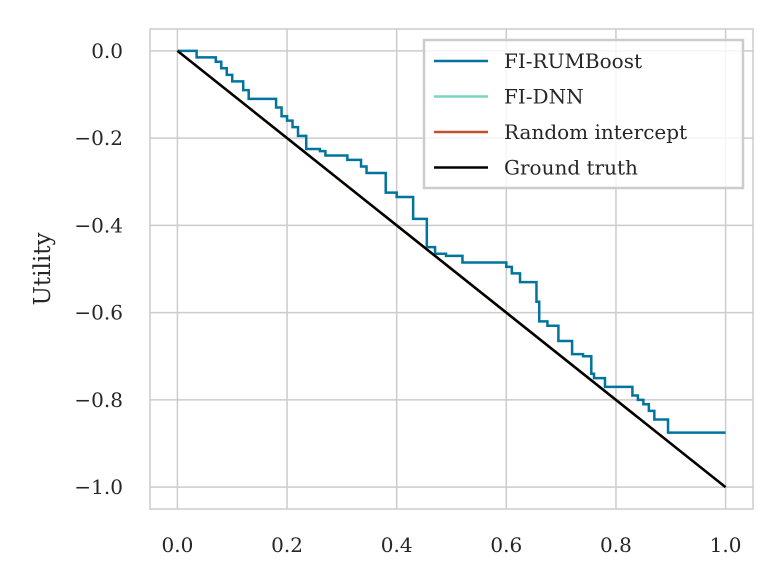 The height and width of the screenshot is (588, 783). What do you see at coordinates (452, 545) in the screenshot?
I see `x-tick-labels: 0.0 0.2 0.4 0.6 0.8 1.0` at bounding box center [452, 545].